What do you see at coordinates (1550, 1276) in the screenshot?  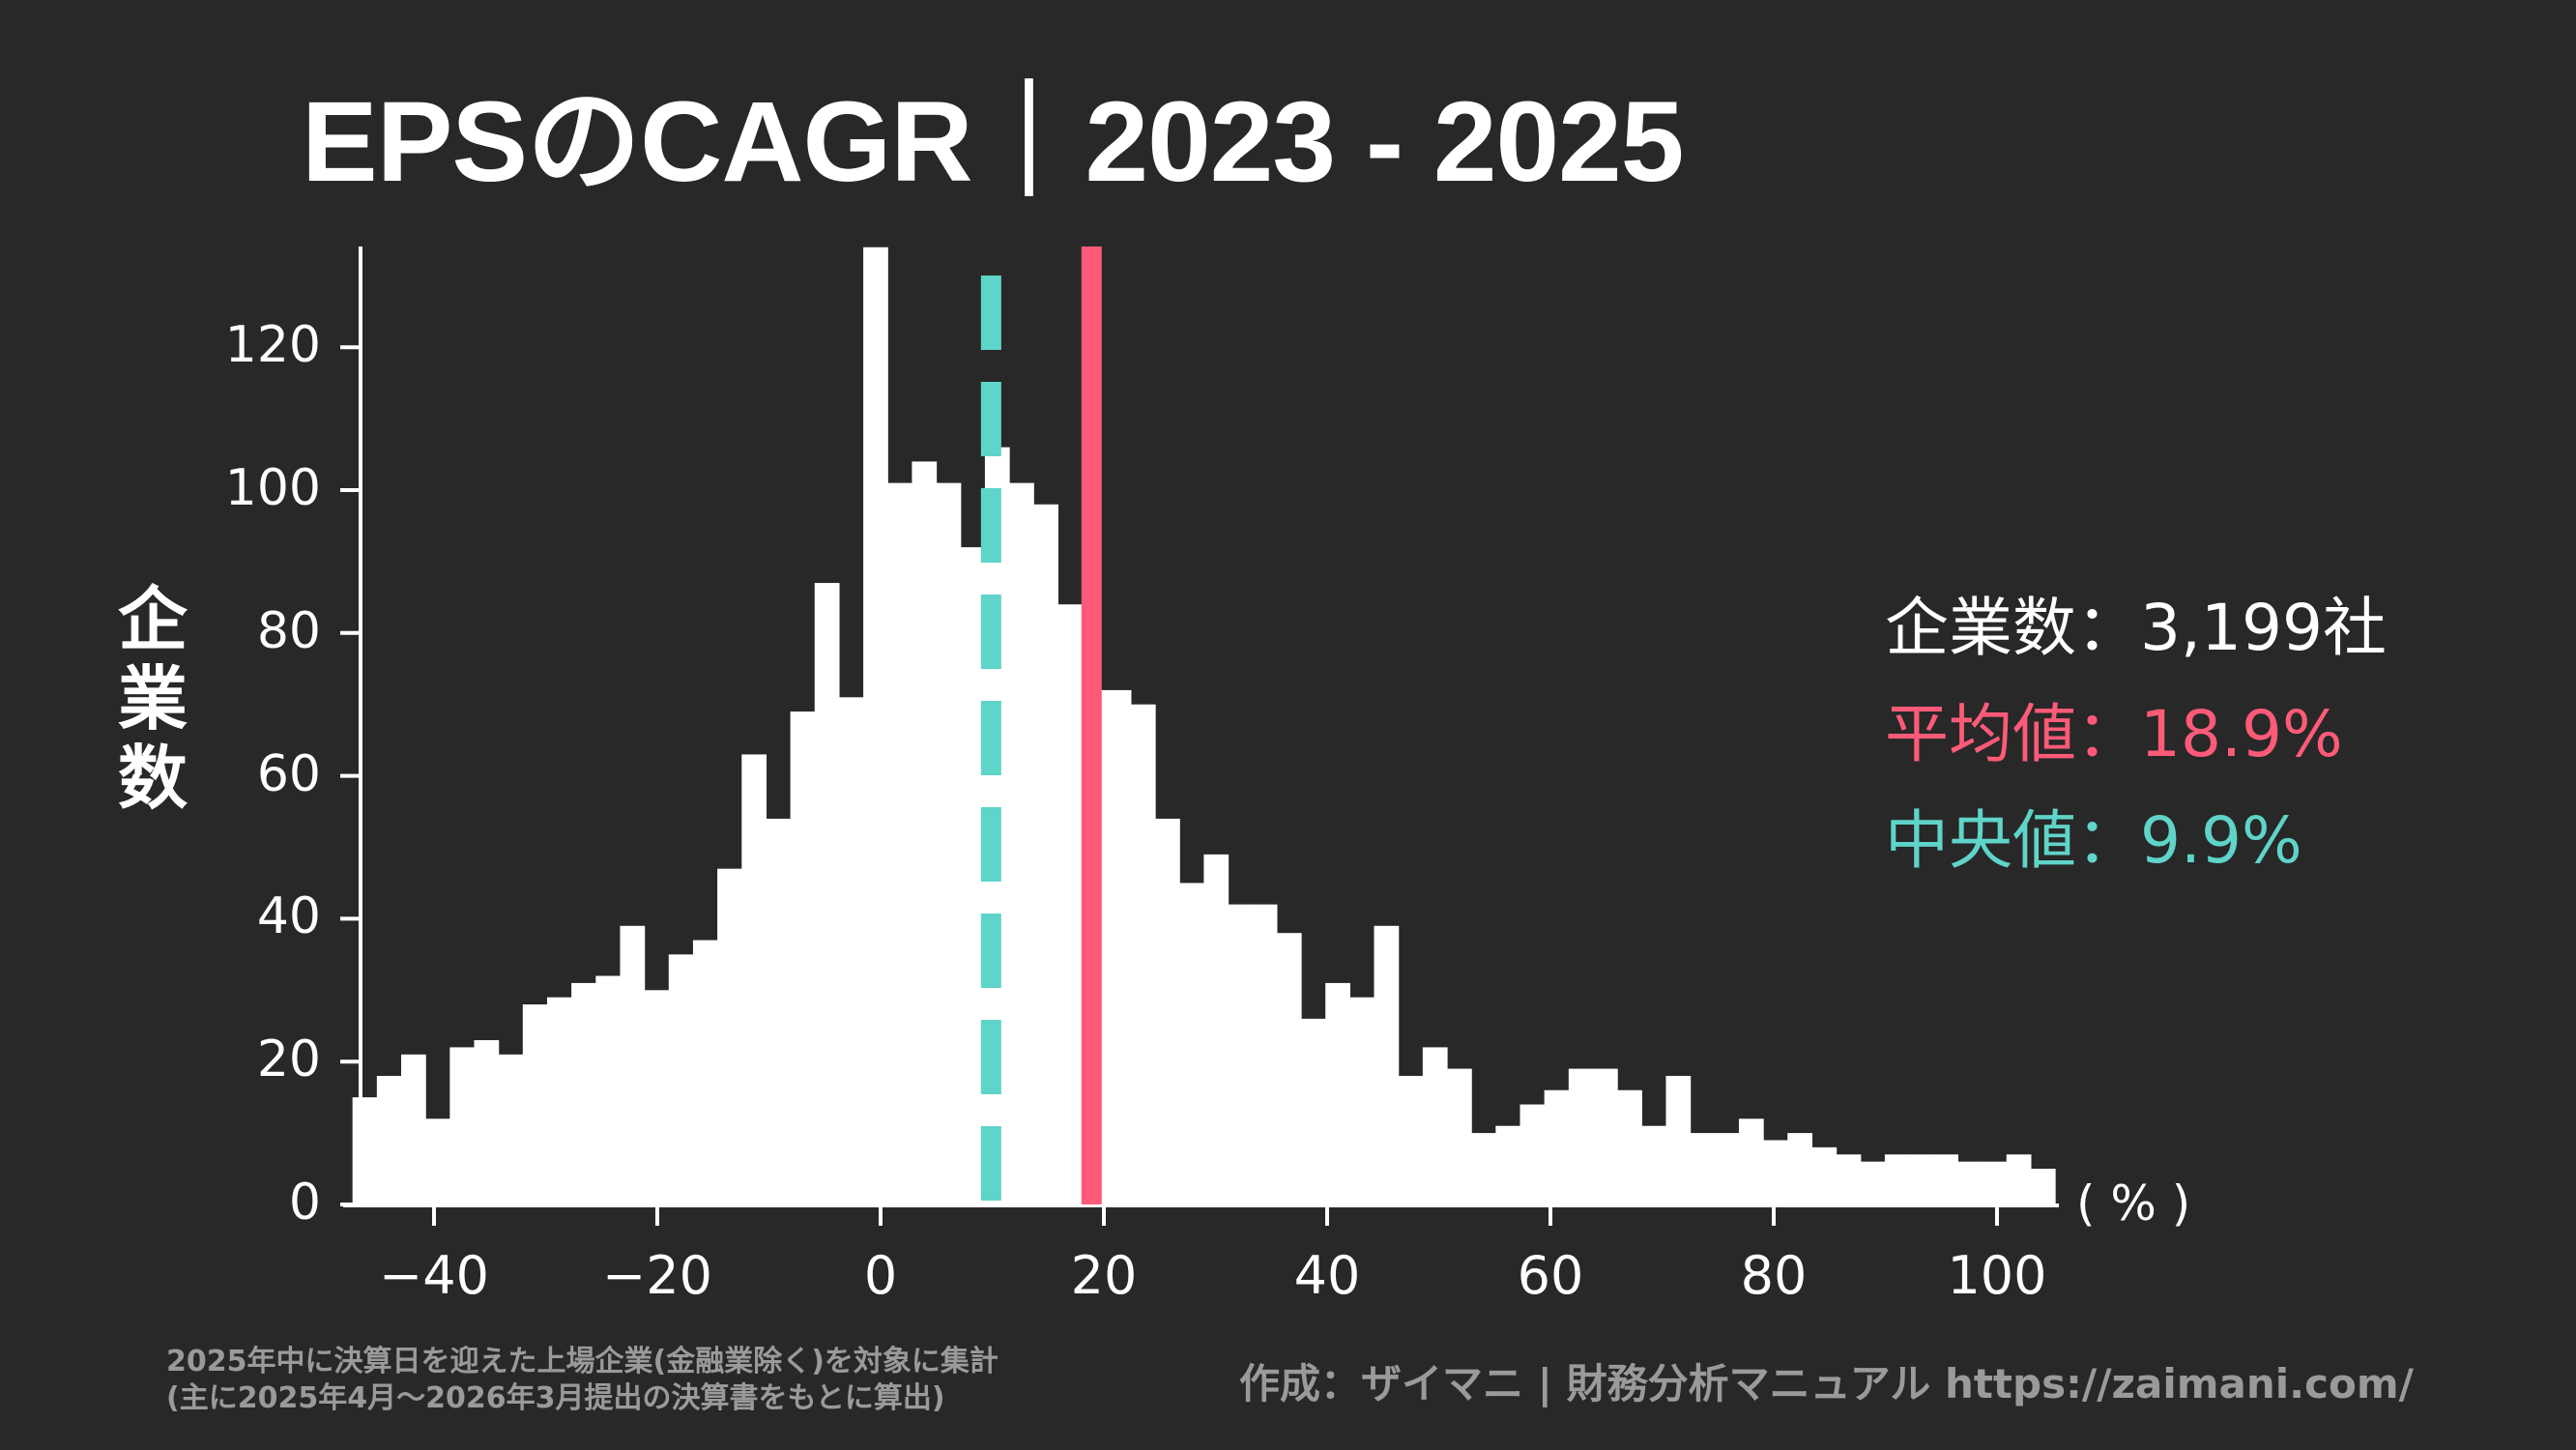 I see `x-tick-label: 60` at bounding box center [1550, 1276].